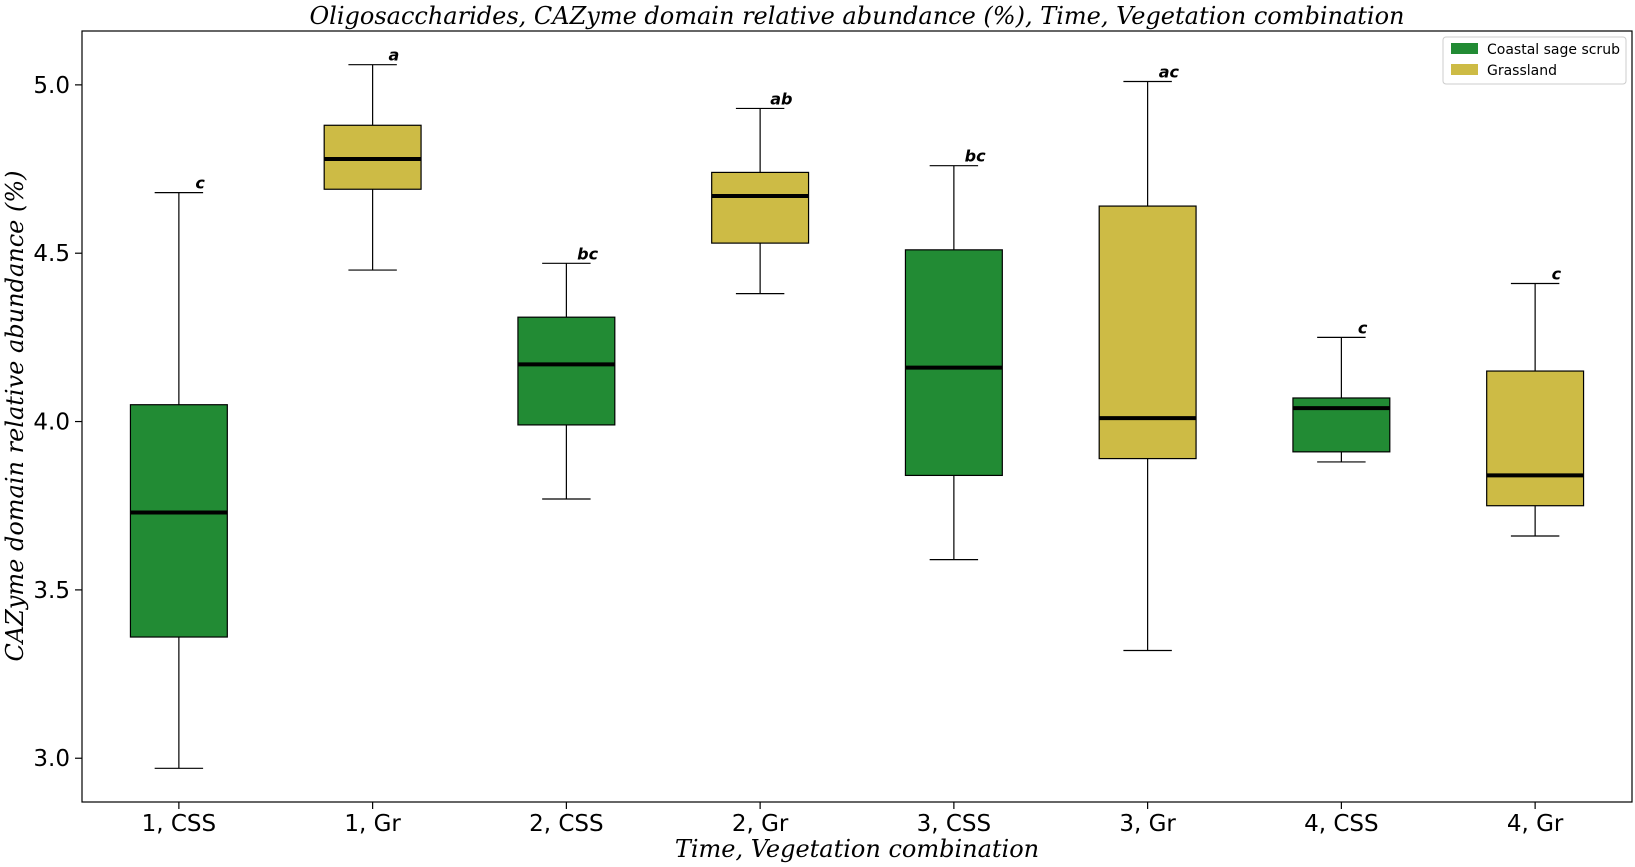 Image resolution: width=1635 pixels, height=867 pixels. What do you see at coordinates (51, 86) in the screenshot?
I see `y-tick-label: 5.0` at bounding box center [51, 86].